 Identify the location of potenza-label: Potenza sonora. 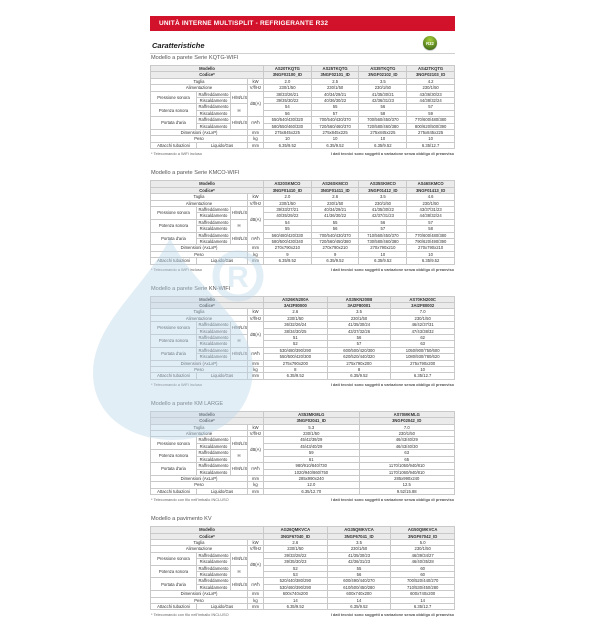
(173, 225).